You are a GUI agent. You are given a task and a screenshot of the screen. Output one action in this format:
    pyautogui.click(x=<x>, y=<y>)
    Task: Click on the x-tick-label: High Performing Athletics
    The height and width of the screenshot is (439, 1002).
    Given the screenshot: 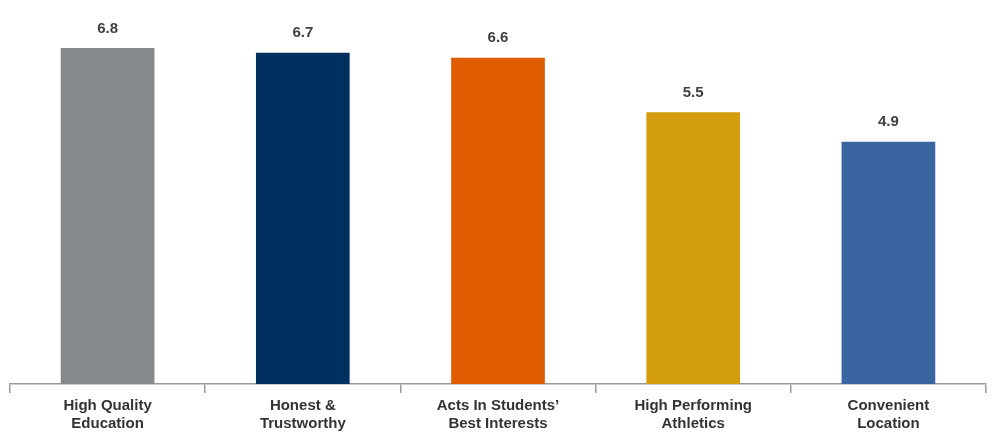 What is the action you would take?
    pyautogui.click(x=693, y=414)
    